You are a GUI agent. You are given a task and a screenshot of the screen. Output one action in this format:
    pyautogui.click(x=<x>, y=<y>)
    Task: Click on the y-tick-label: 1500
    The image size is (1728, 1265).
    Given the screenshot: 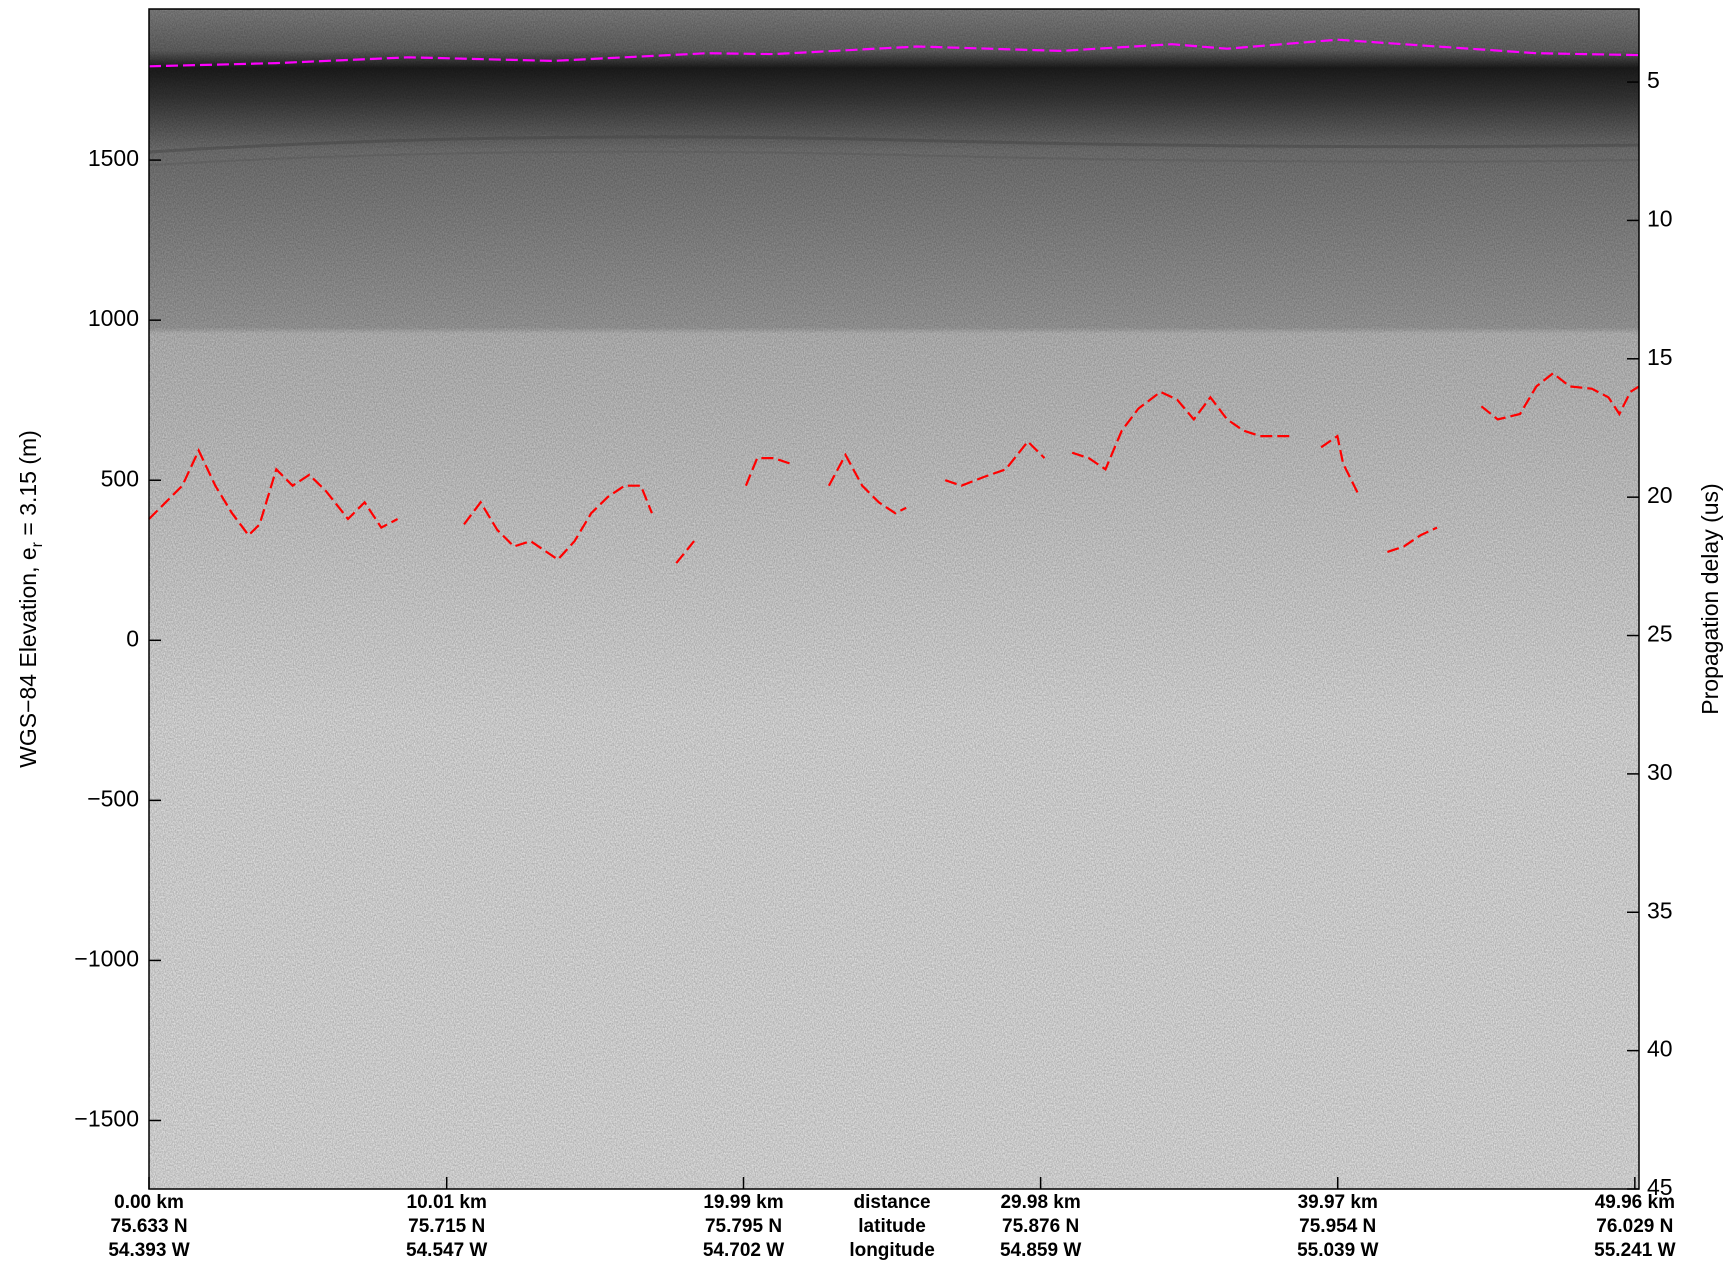 What is the action you would take?
    pyautogui.click(x=113, y=158)
    